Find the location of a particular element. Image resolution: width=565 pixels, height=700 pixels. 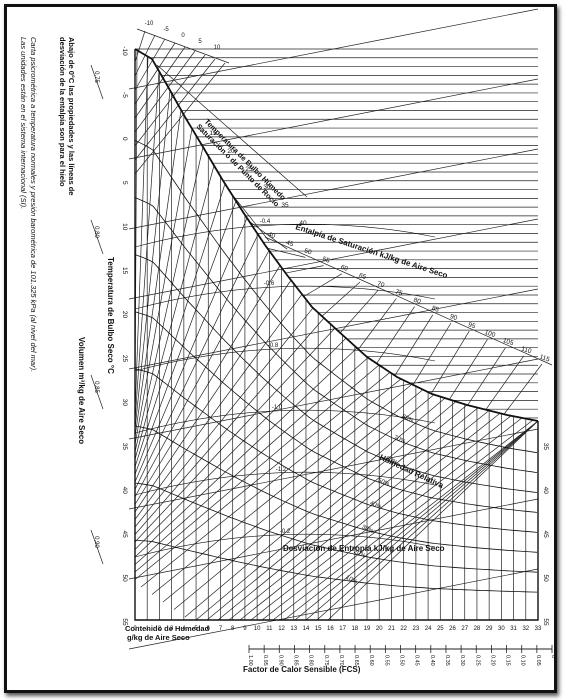

fcs-tick-label: 0.40 is located at coordinates (432, 660).